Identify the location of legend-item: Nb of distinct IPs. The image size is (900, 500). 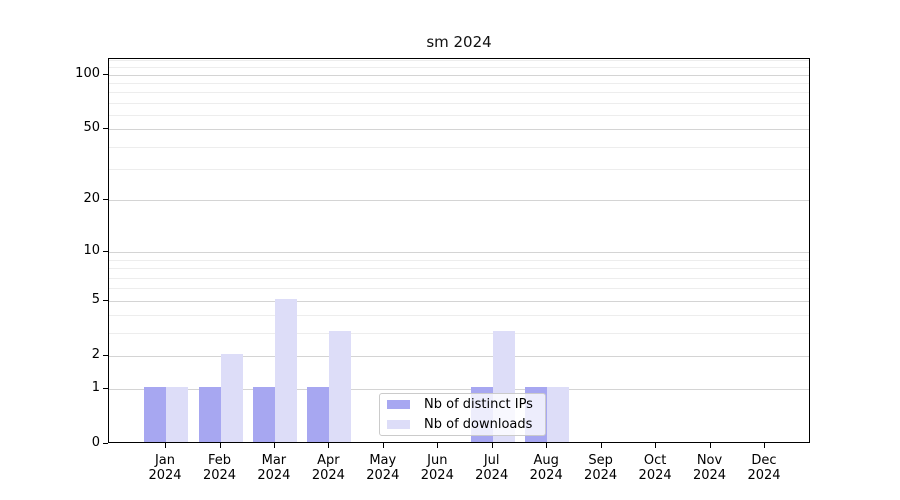
(462, 404).